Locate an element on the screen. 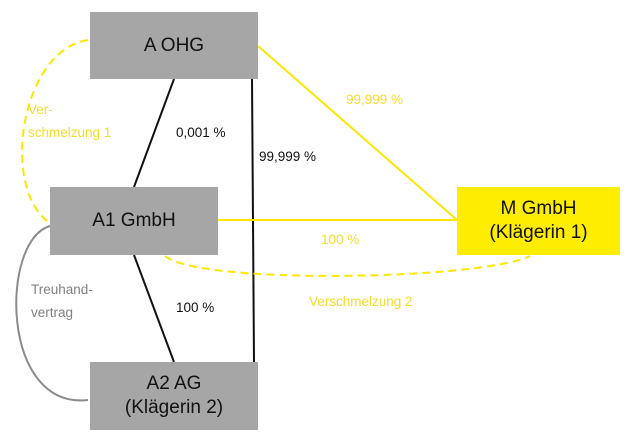  node-label: A1 GmbH is located at coordinates (134, 220).